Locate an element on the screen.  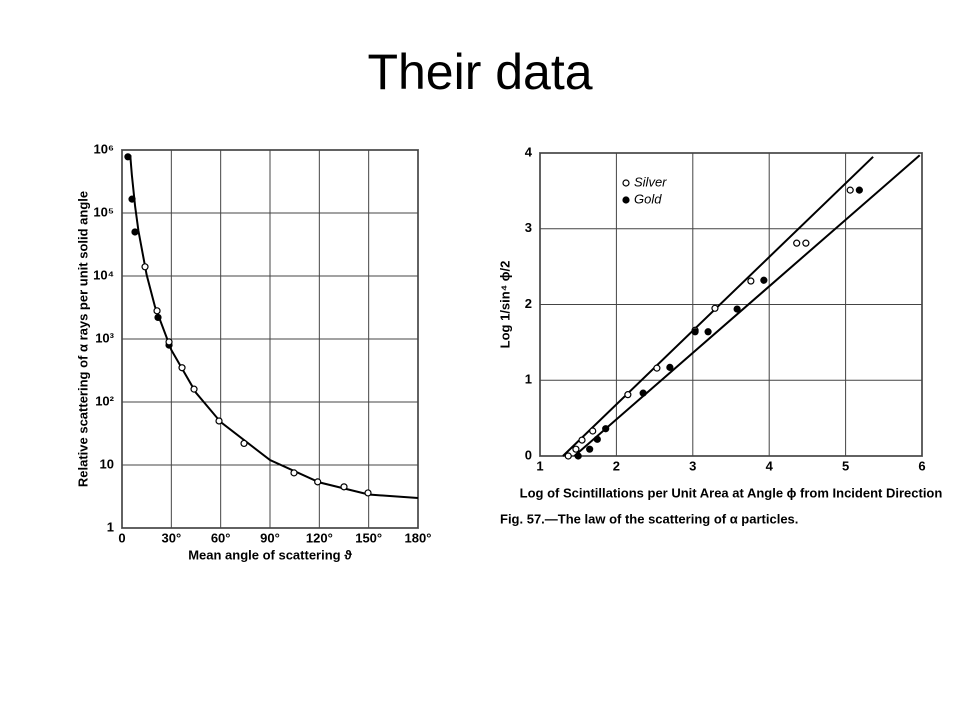
x-tick-label: 90° is located at coordinates (270, 537).